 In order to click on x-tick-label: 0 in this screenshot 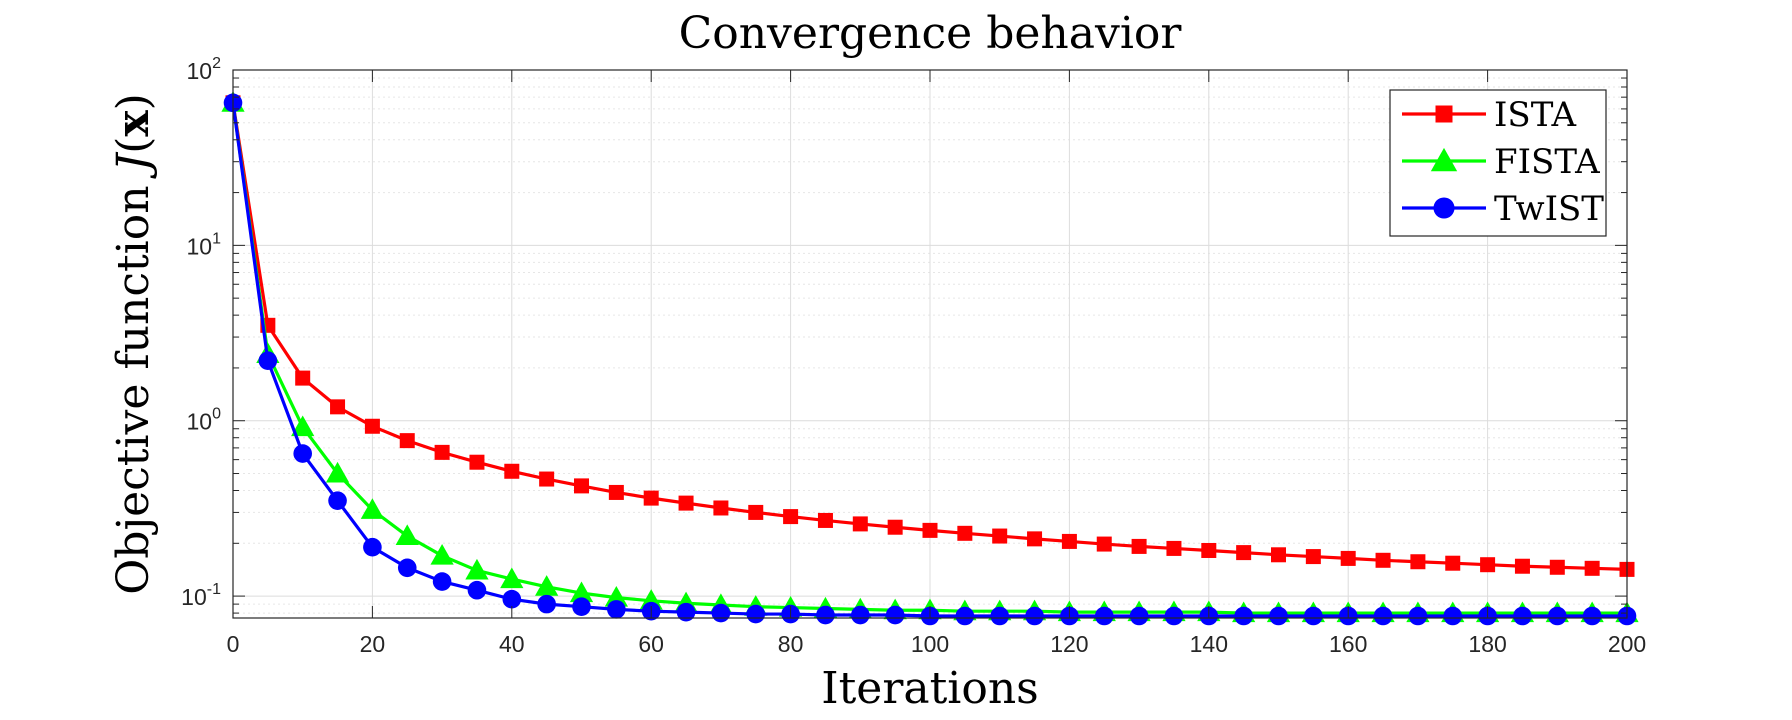, I will do `click(233, 644)`.